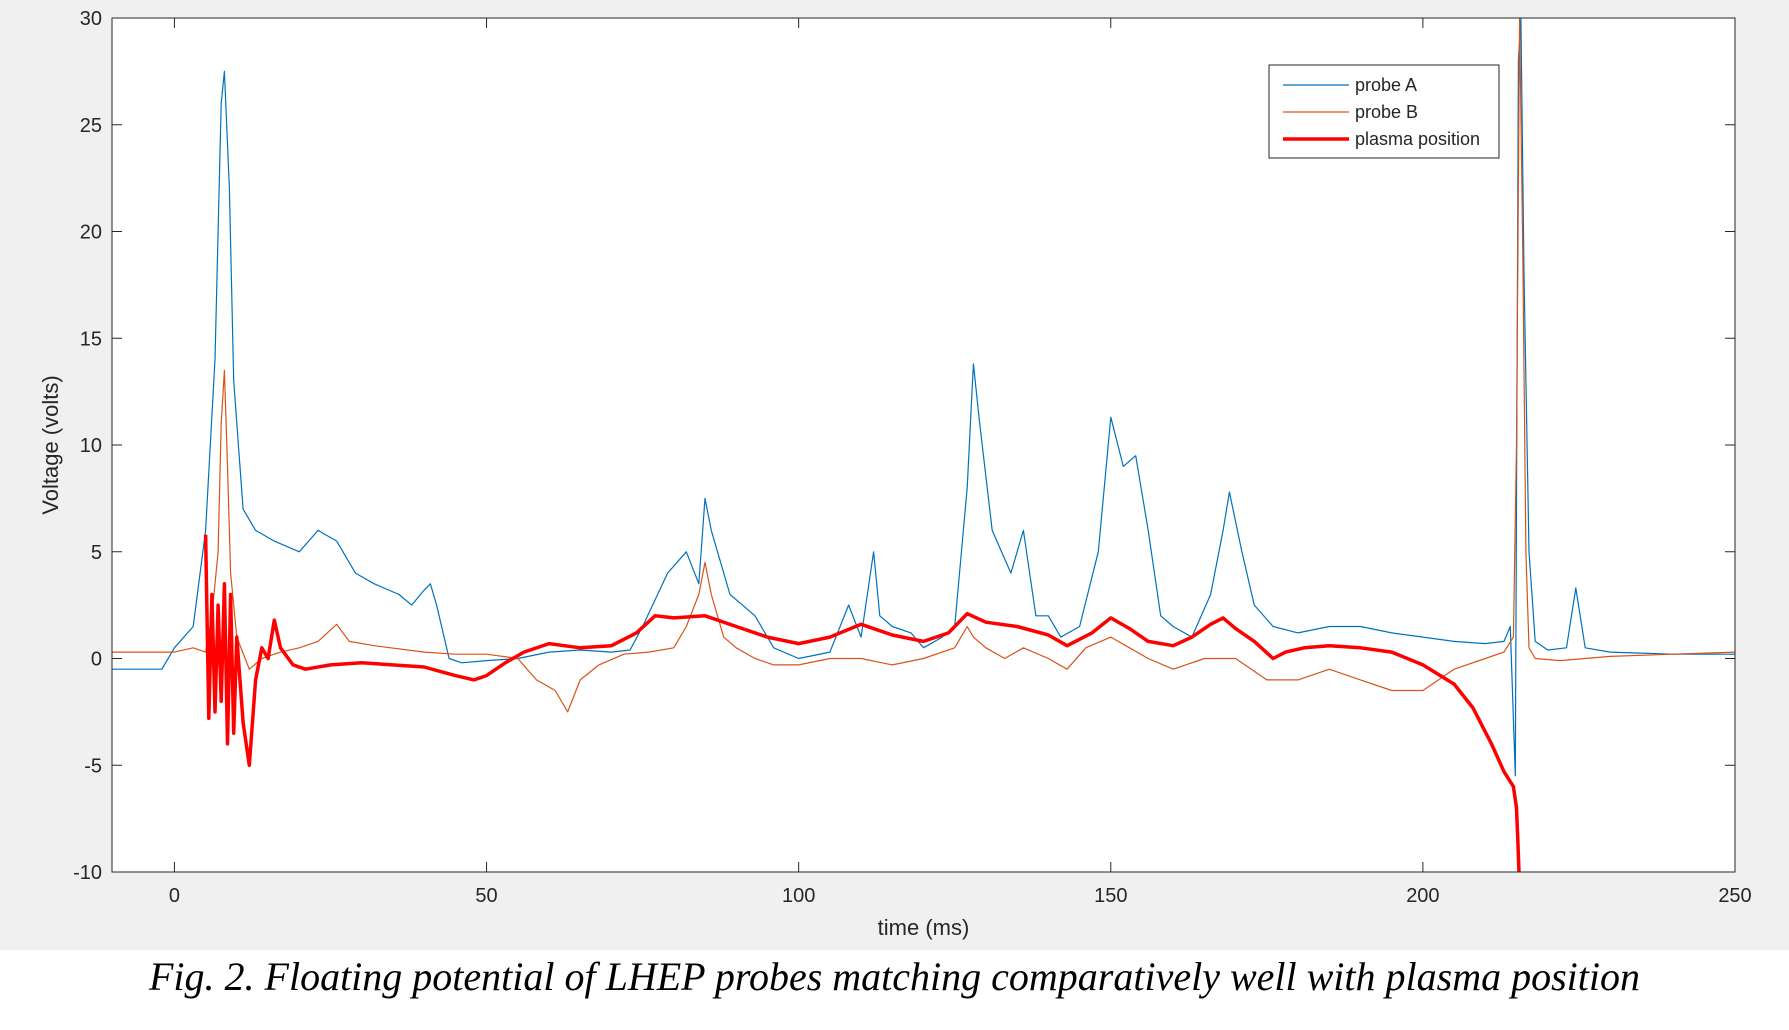 The image size is (1789, 1030). What do you see at coordinates (798, 896) in the screenshot?
I see `x-tick-label: 100` at bounding box center [798, 896].